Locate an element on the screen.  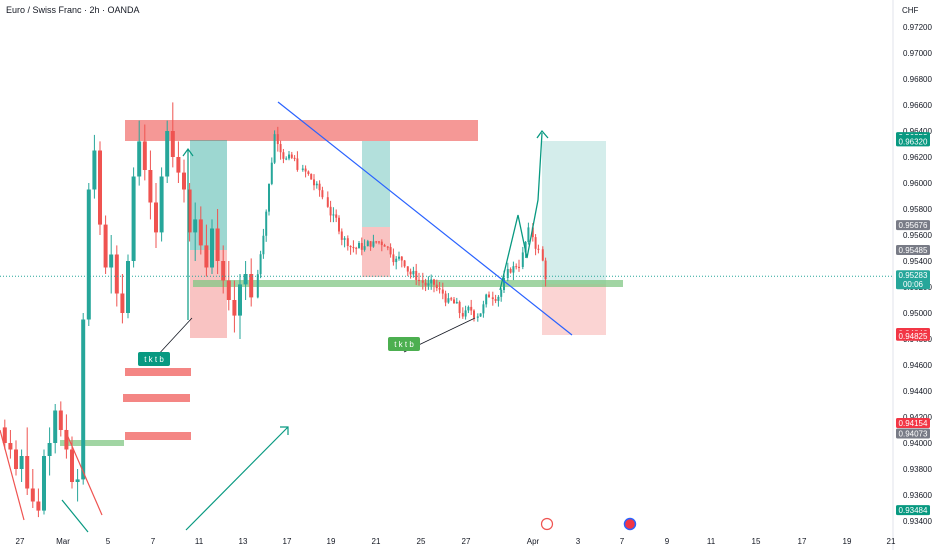
current-price-badge is located at coordinates (913, 280).